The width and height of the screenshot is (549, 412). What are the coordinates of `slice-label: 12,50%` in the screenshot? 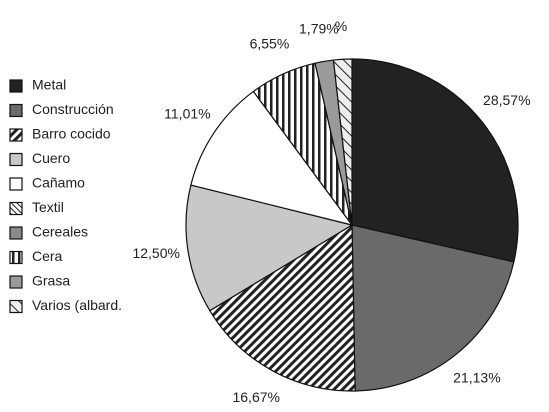 It's located at (155, 253).